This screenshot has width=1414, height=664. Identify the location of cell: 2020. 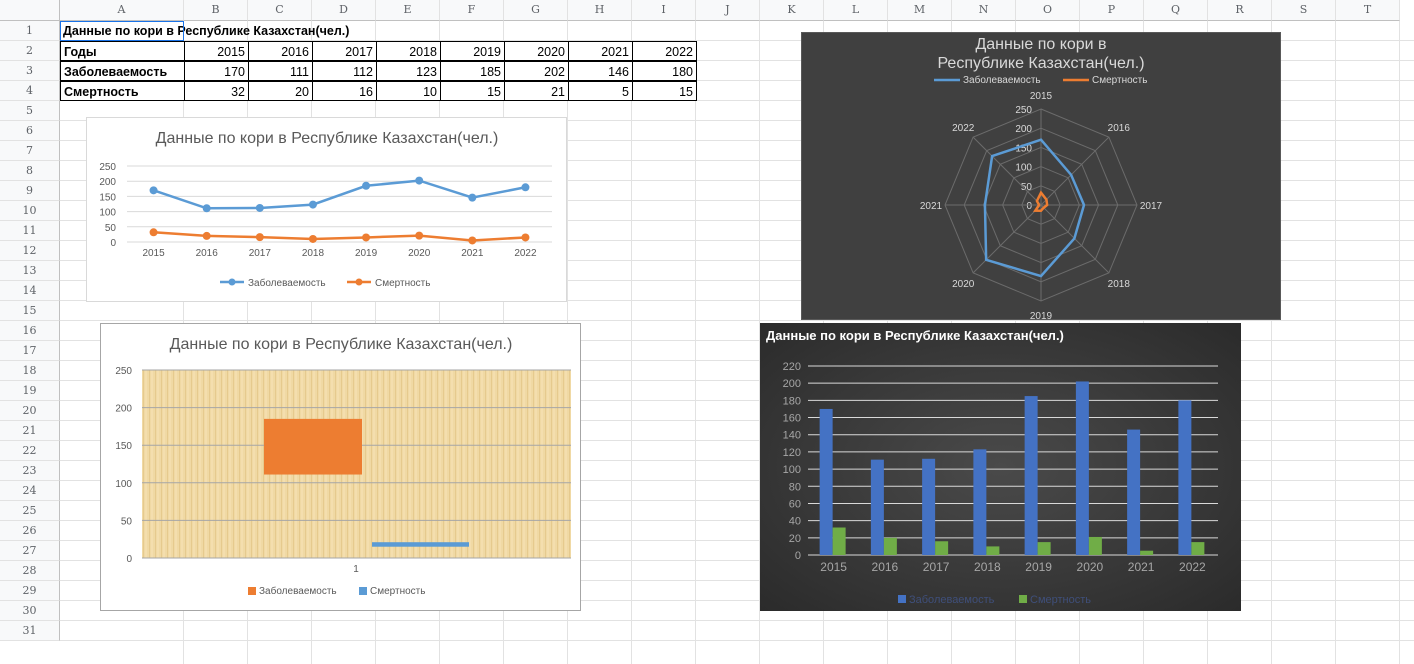
(536, 51).